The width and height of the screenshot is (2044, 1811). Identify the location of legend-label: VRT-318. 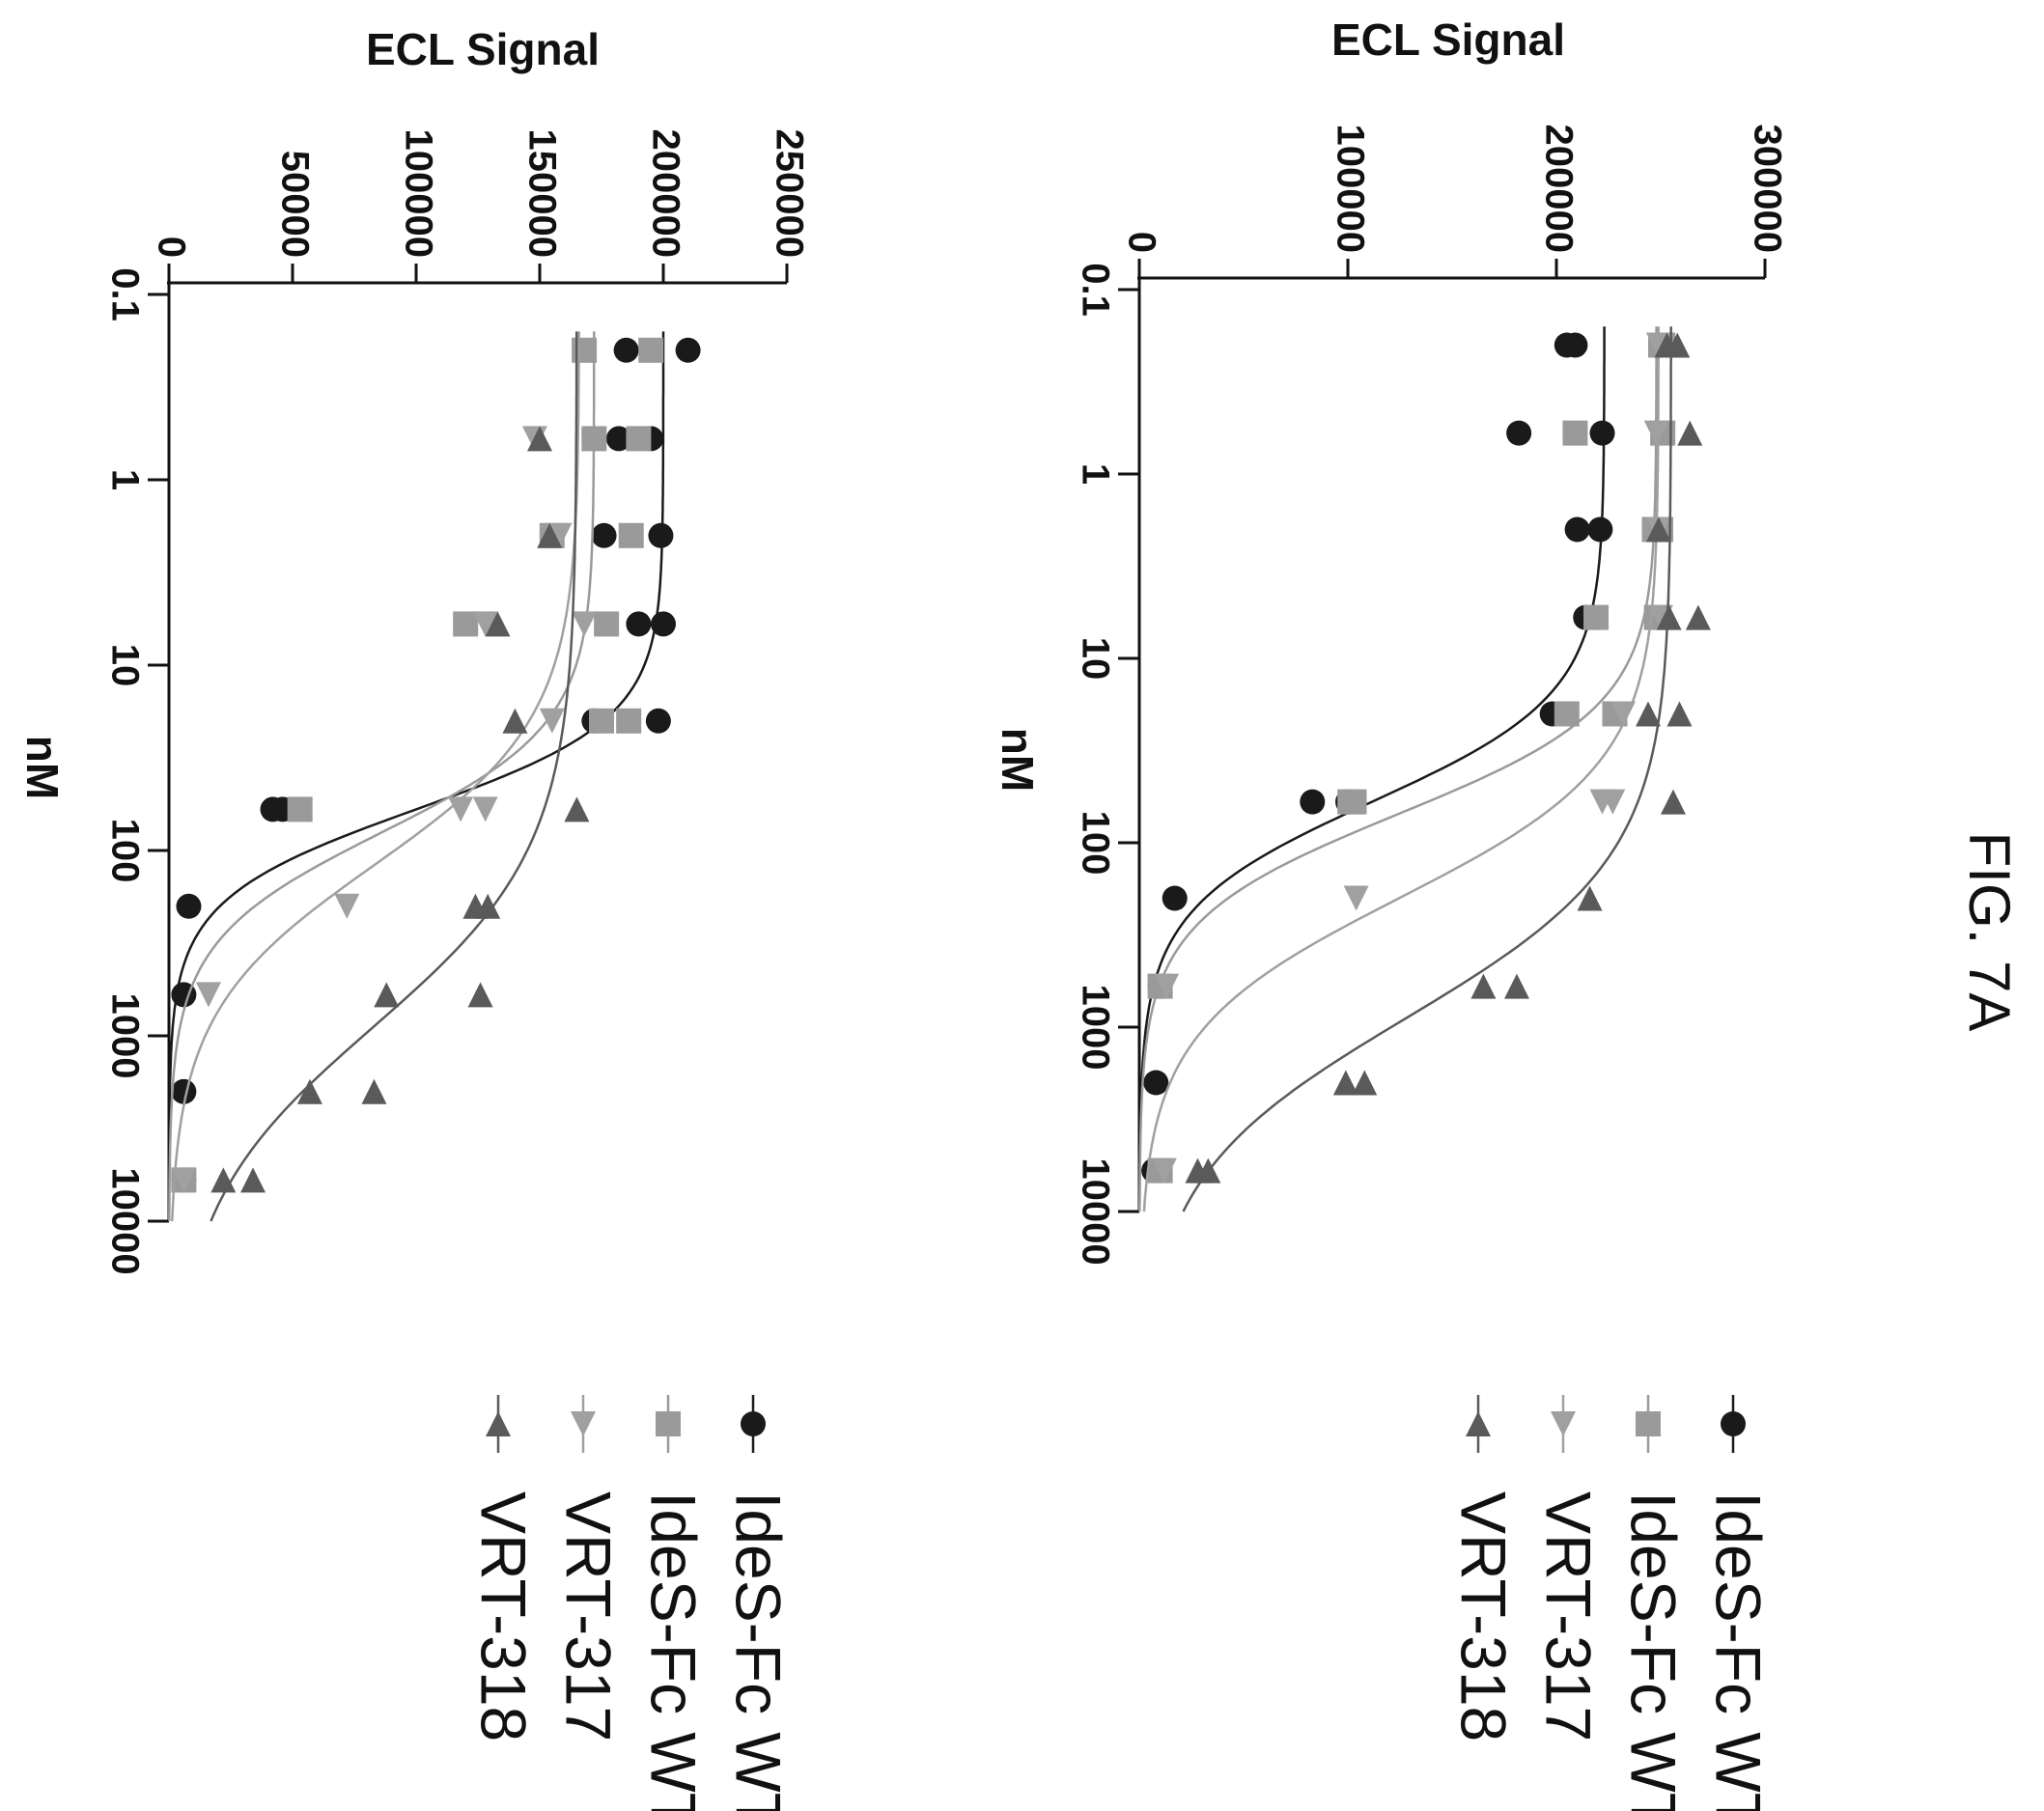
(1484, 1616).